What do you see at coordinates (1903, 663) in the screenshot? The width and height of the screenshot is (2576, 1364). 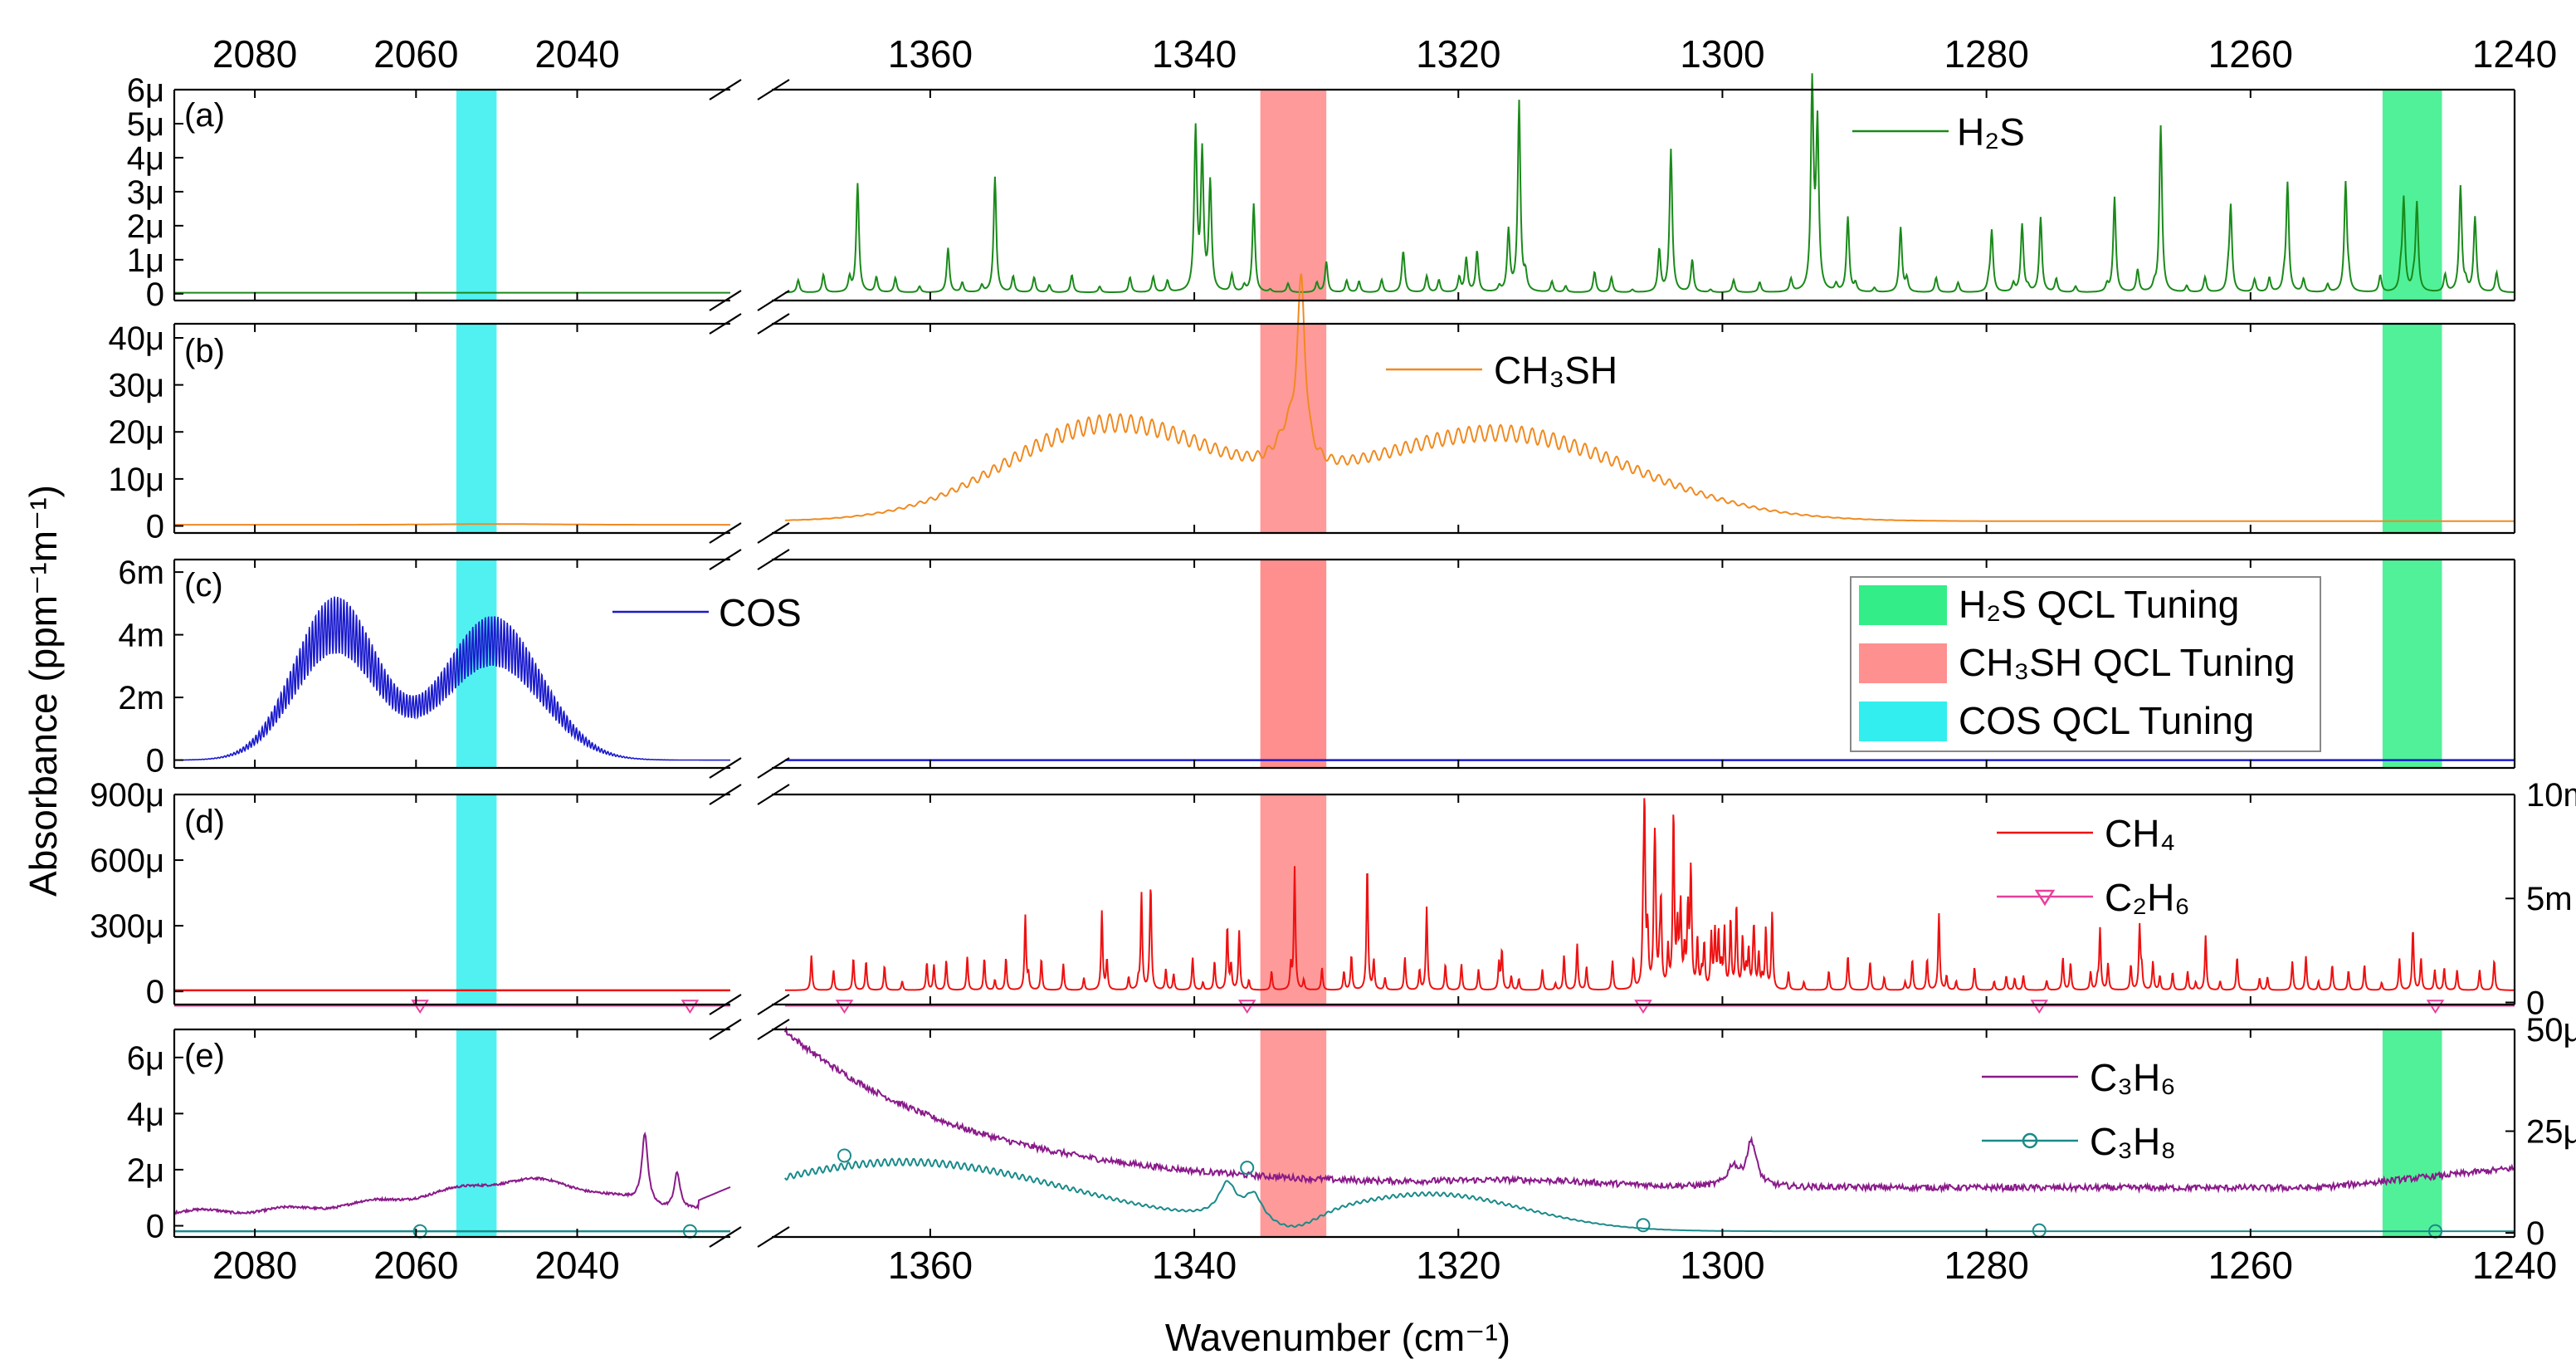 I see `legend-swatch-ch3sh-tuning` at bounding box center [1903, 663].